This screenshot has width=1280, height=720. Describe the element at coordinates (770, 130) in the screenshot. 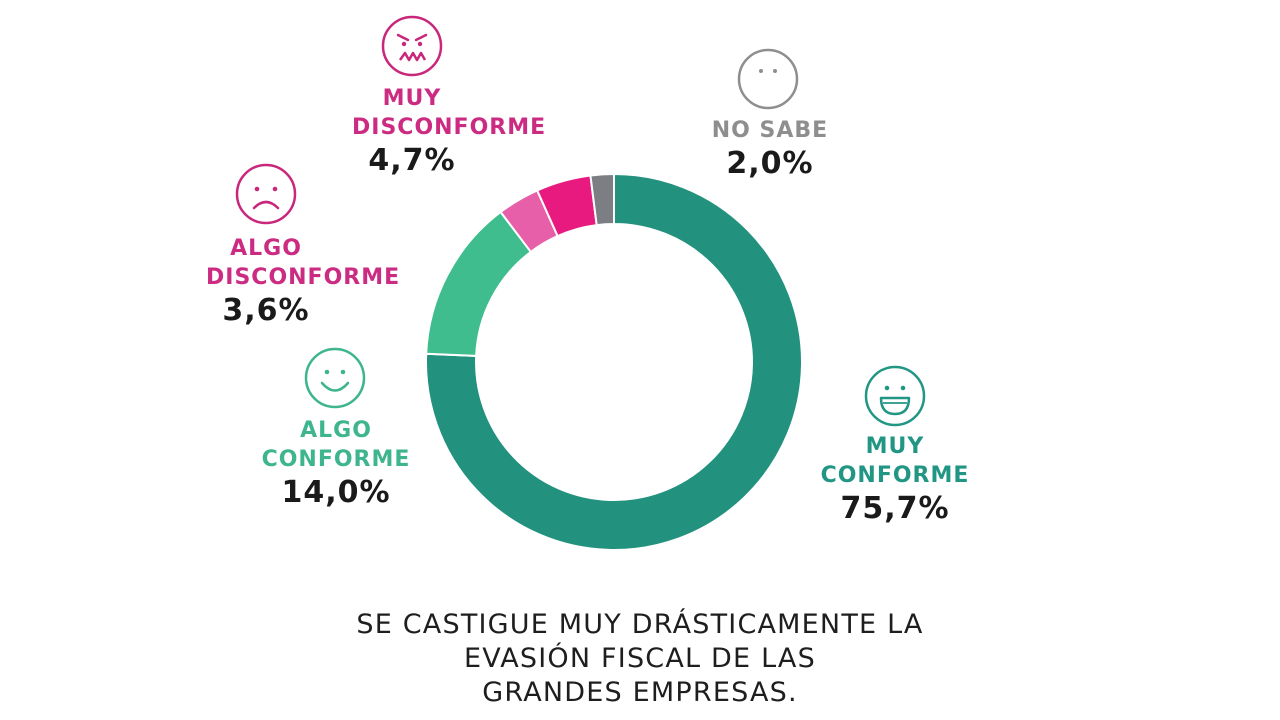

I see `category-label: NO SABE` at that location.